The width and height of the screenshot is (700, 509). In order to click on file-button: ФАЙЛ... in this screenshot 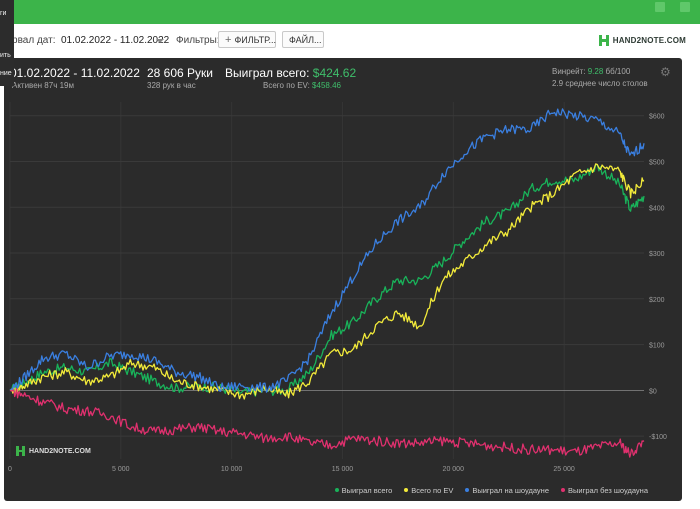, I will do `click(303, 39)`.